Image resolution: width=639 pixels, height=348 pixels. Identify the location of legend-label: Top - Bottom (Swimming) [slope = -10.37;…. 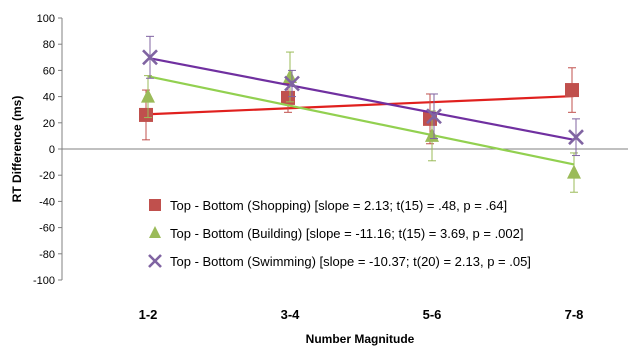
(350, 261).